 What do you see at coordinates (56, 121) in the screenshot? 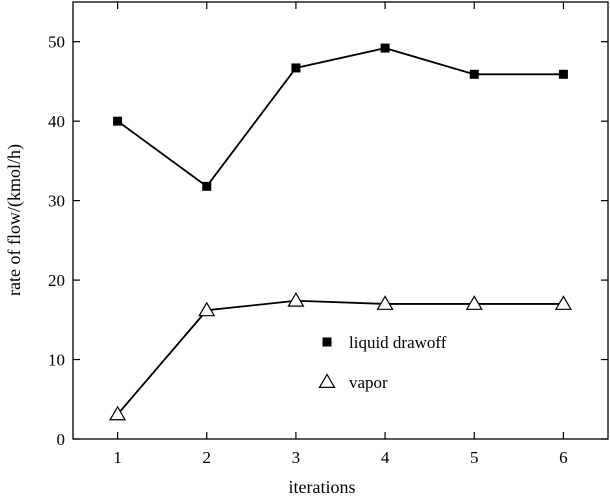
I see `y-tick-label: 40` at bounding box center [56, 121].